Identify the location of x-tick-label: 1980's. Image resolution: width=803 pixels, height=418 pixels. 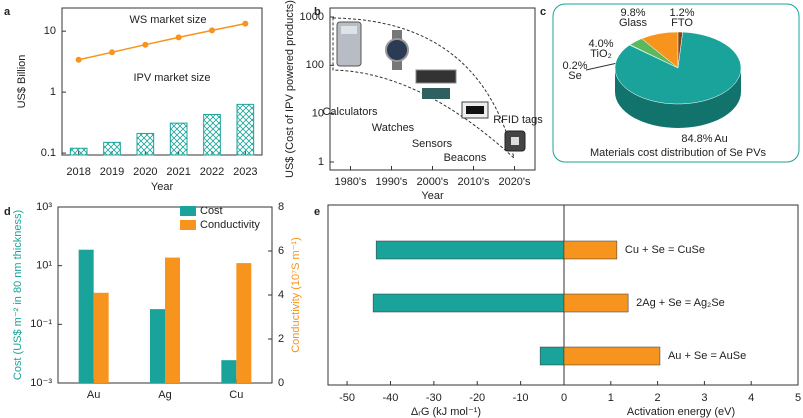
(350, 182).